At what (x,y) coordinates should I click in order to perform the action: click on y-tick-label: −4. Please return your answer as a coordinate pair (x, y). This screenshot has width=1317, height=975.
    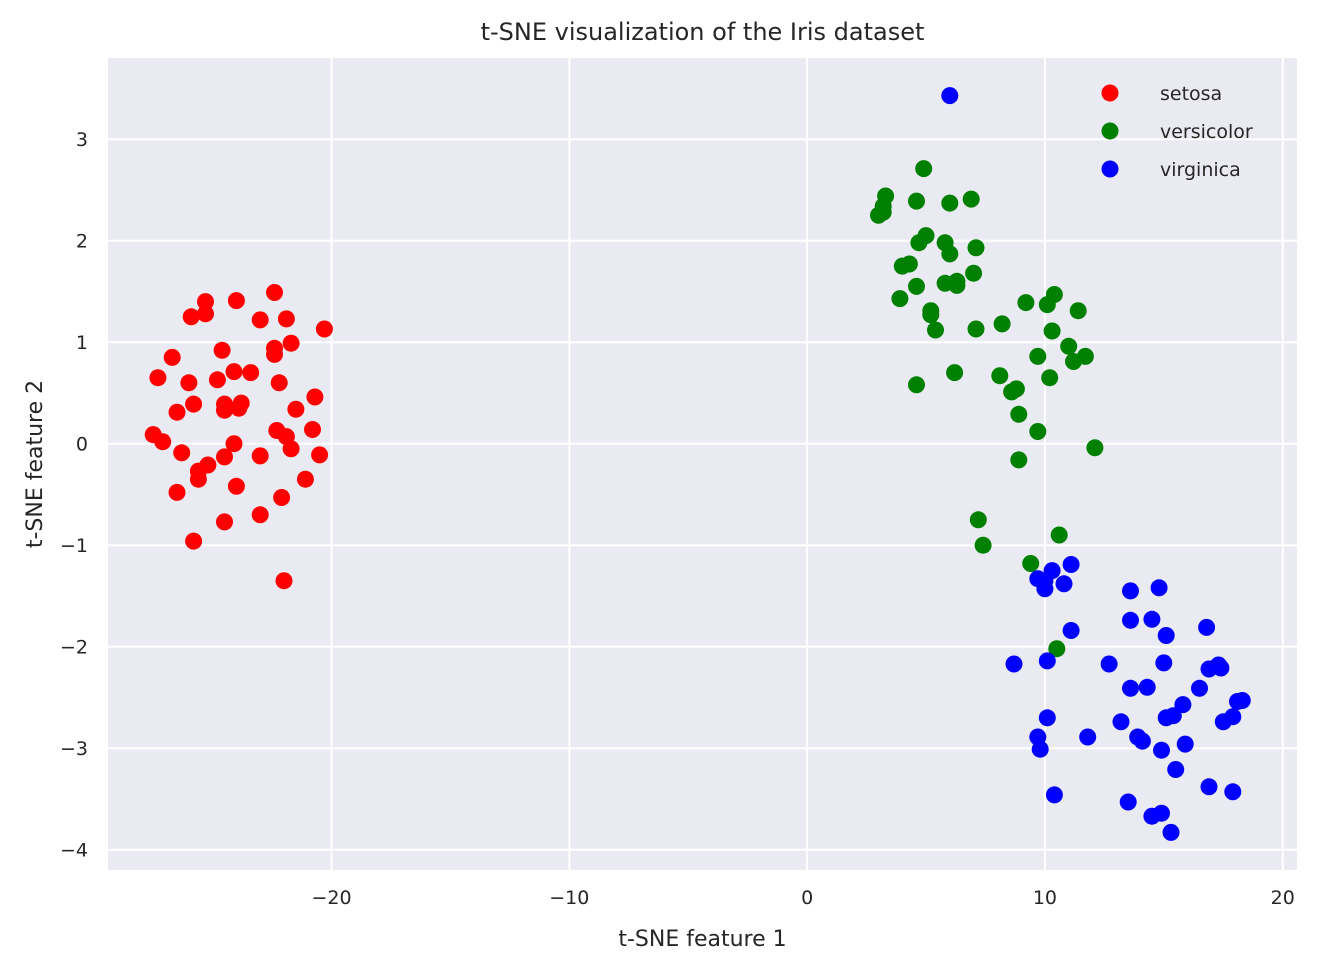
    Looking at the image, I should click on (74, 851).